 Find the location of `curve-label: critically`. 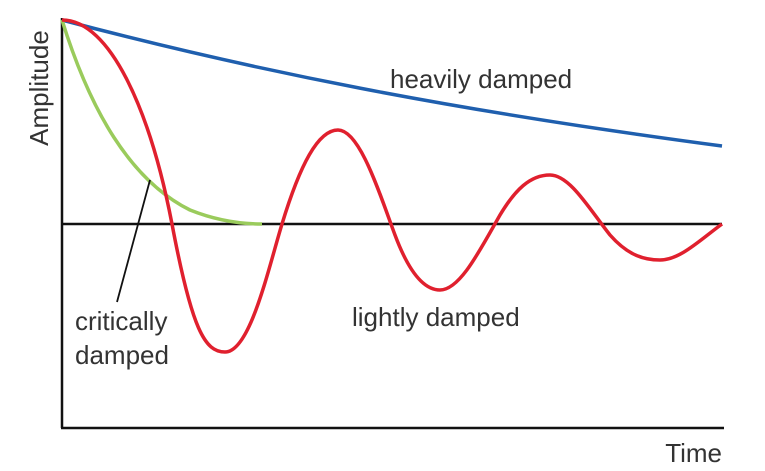

curve-label: critically is located at coordinates (121, 321).